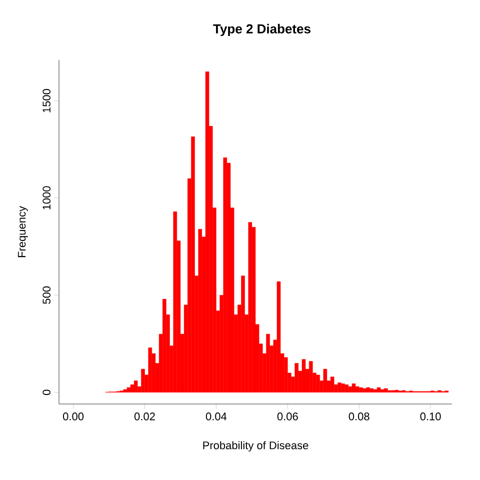 The height and width of the screenshot is (480, 480). Describe the element at coordinates (430, 416) in the screenshot. I see `x-tick-label: 0.10` at that location.